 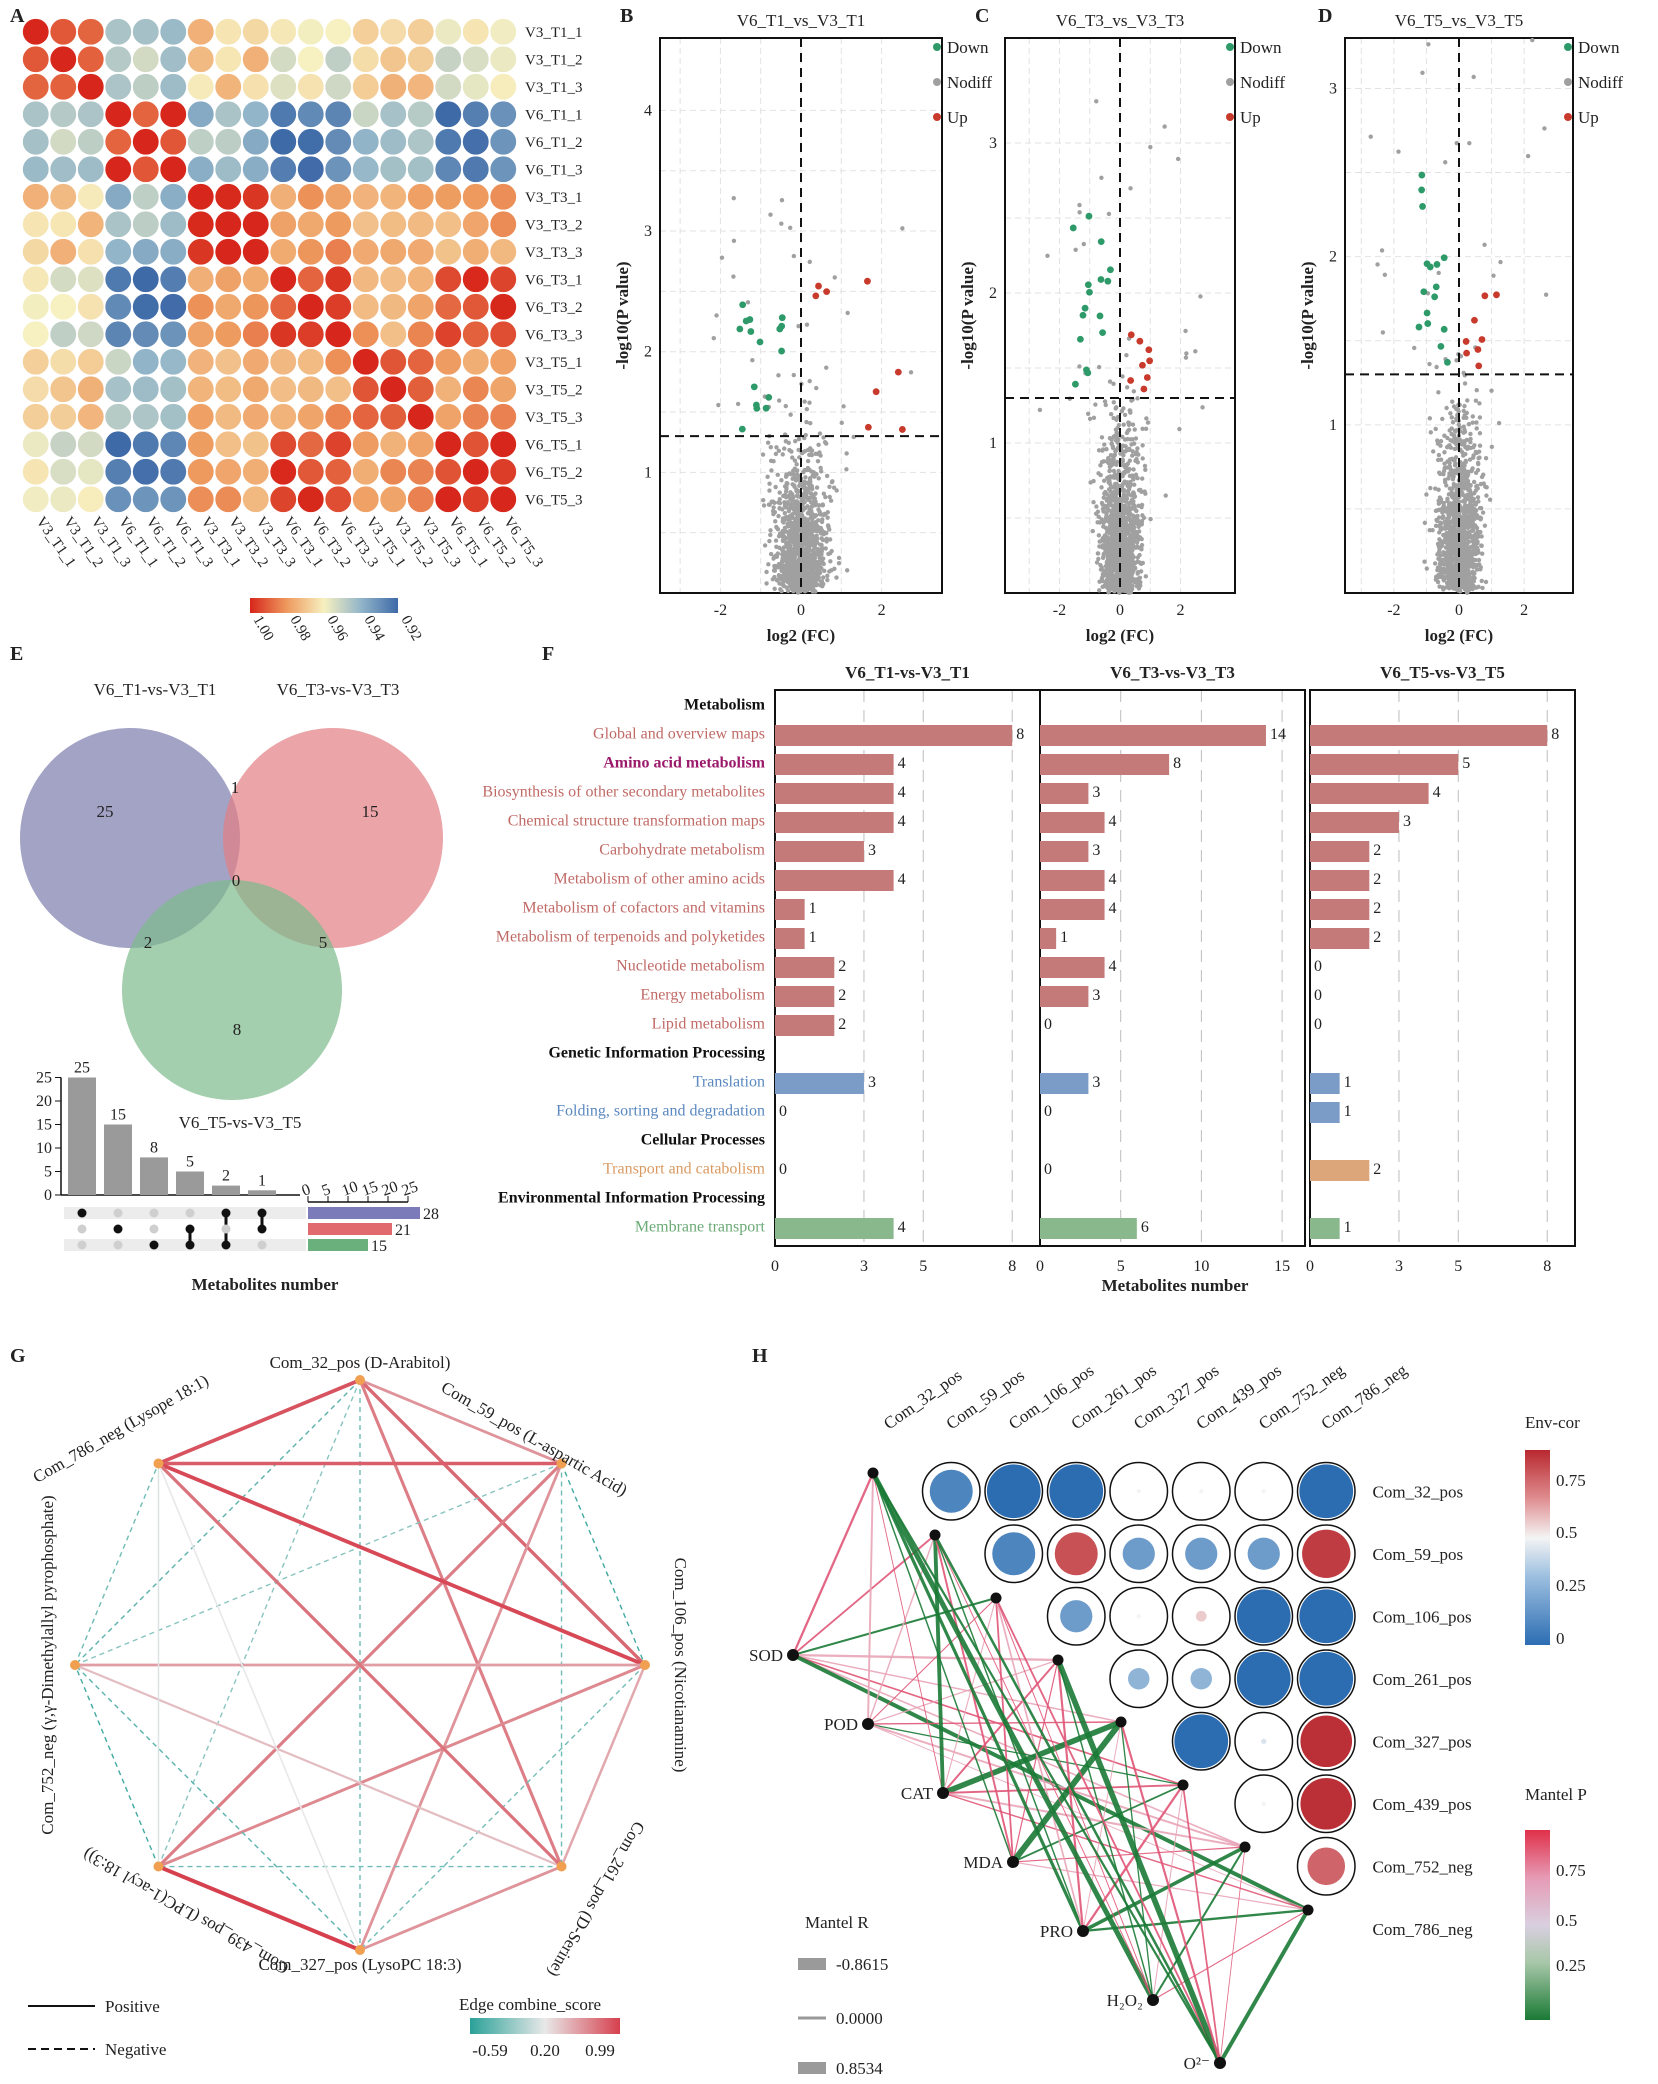 I want to click on network-node-label: Com_106_pos (Nicotianamine), so click(x=680, y=1665).